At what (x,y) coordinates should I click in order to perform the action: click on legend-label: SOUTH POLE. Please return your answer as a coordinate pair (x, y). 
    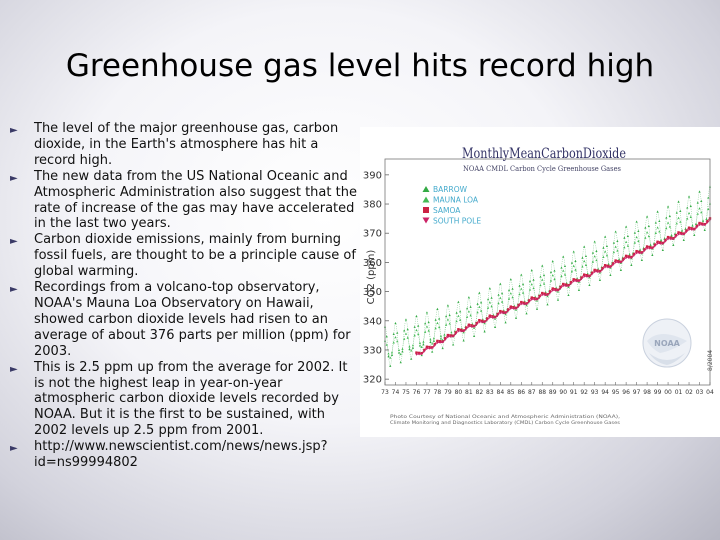
    Looking at the image, I should click on (457, 221).